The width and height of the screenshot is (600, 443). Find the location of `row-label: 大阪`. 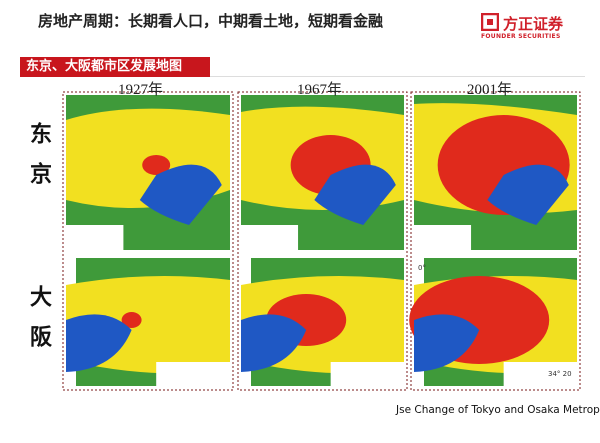

row-label: 大阪 is located at coordinates (38, 325).